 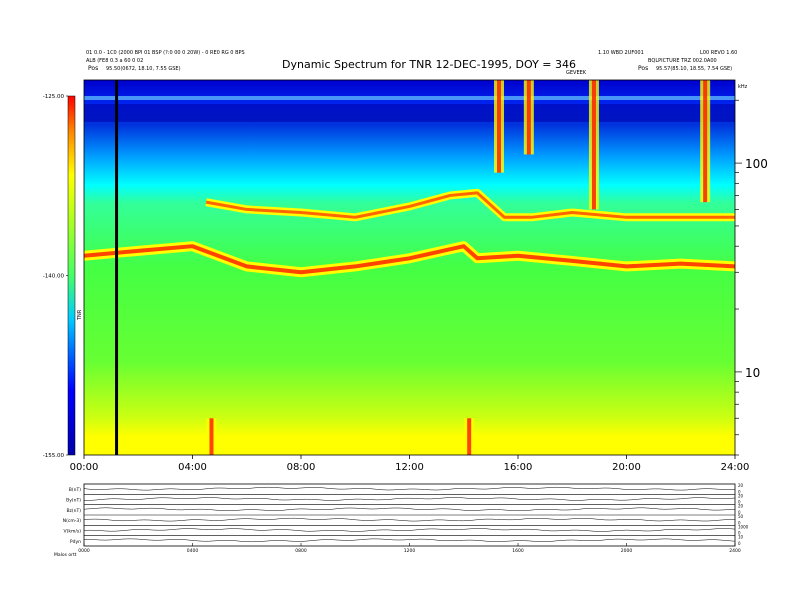 I want to click on x-tick-label: 20:00, so click(x=626, y=467).